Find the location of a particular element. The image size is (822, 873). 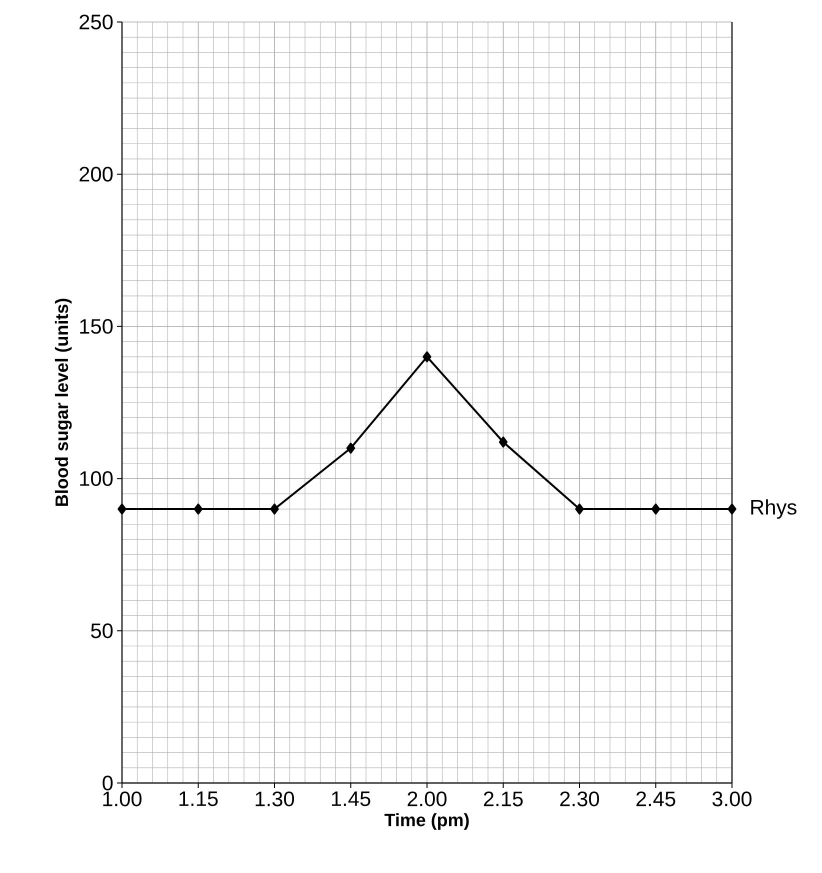

y-tick-label: 100 is located at coordinates (96, 478).